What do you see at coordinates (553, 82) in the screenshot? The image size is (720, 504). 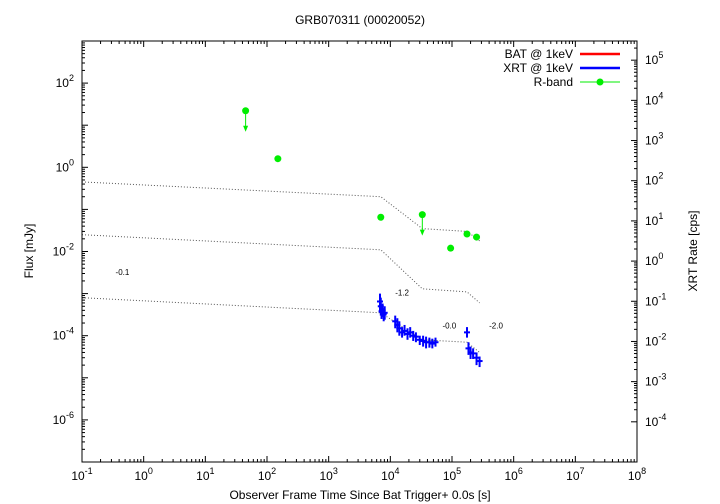 I see `legend-label: R-band` at bounding box center [553, 82].